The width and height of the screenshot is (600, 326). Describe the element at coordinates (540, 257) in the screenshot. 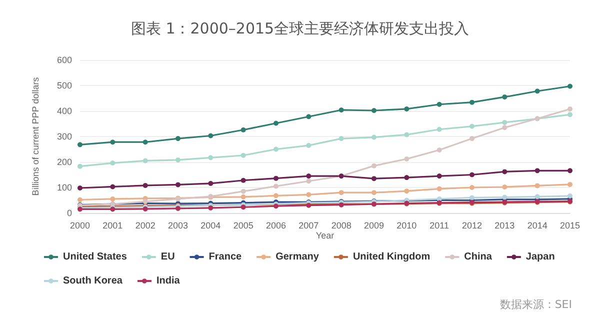

I see `legend-label: Japan` at that location.